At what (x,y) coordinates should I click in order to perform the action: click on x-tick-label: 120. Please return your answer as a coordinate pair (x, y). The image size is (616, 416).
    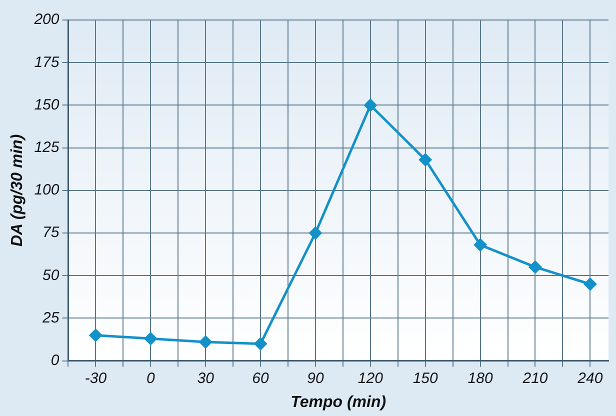
    Looking at the image, I should click on (371, 378).